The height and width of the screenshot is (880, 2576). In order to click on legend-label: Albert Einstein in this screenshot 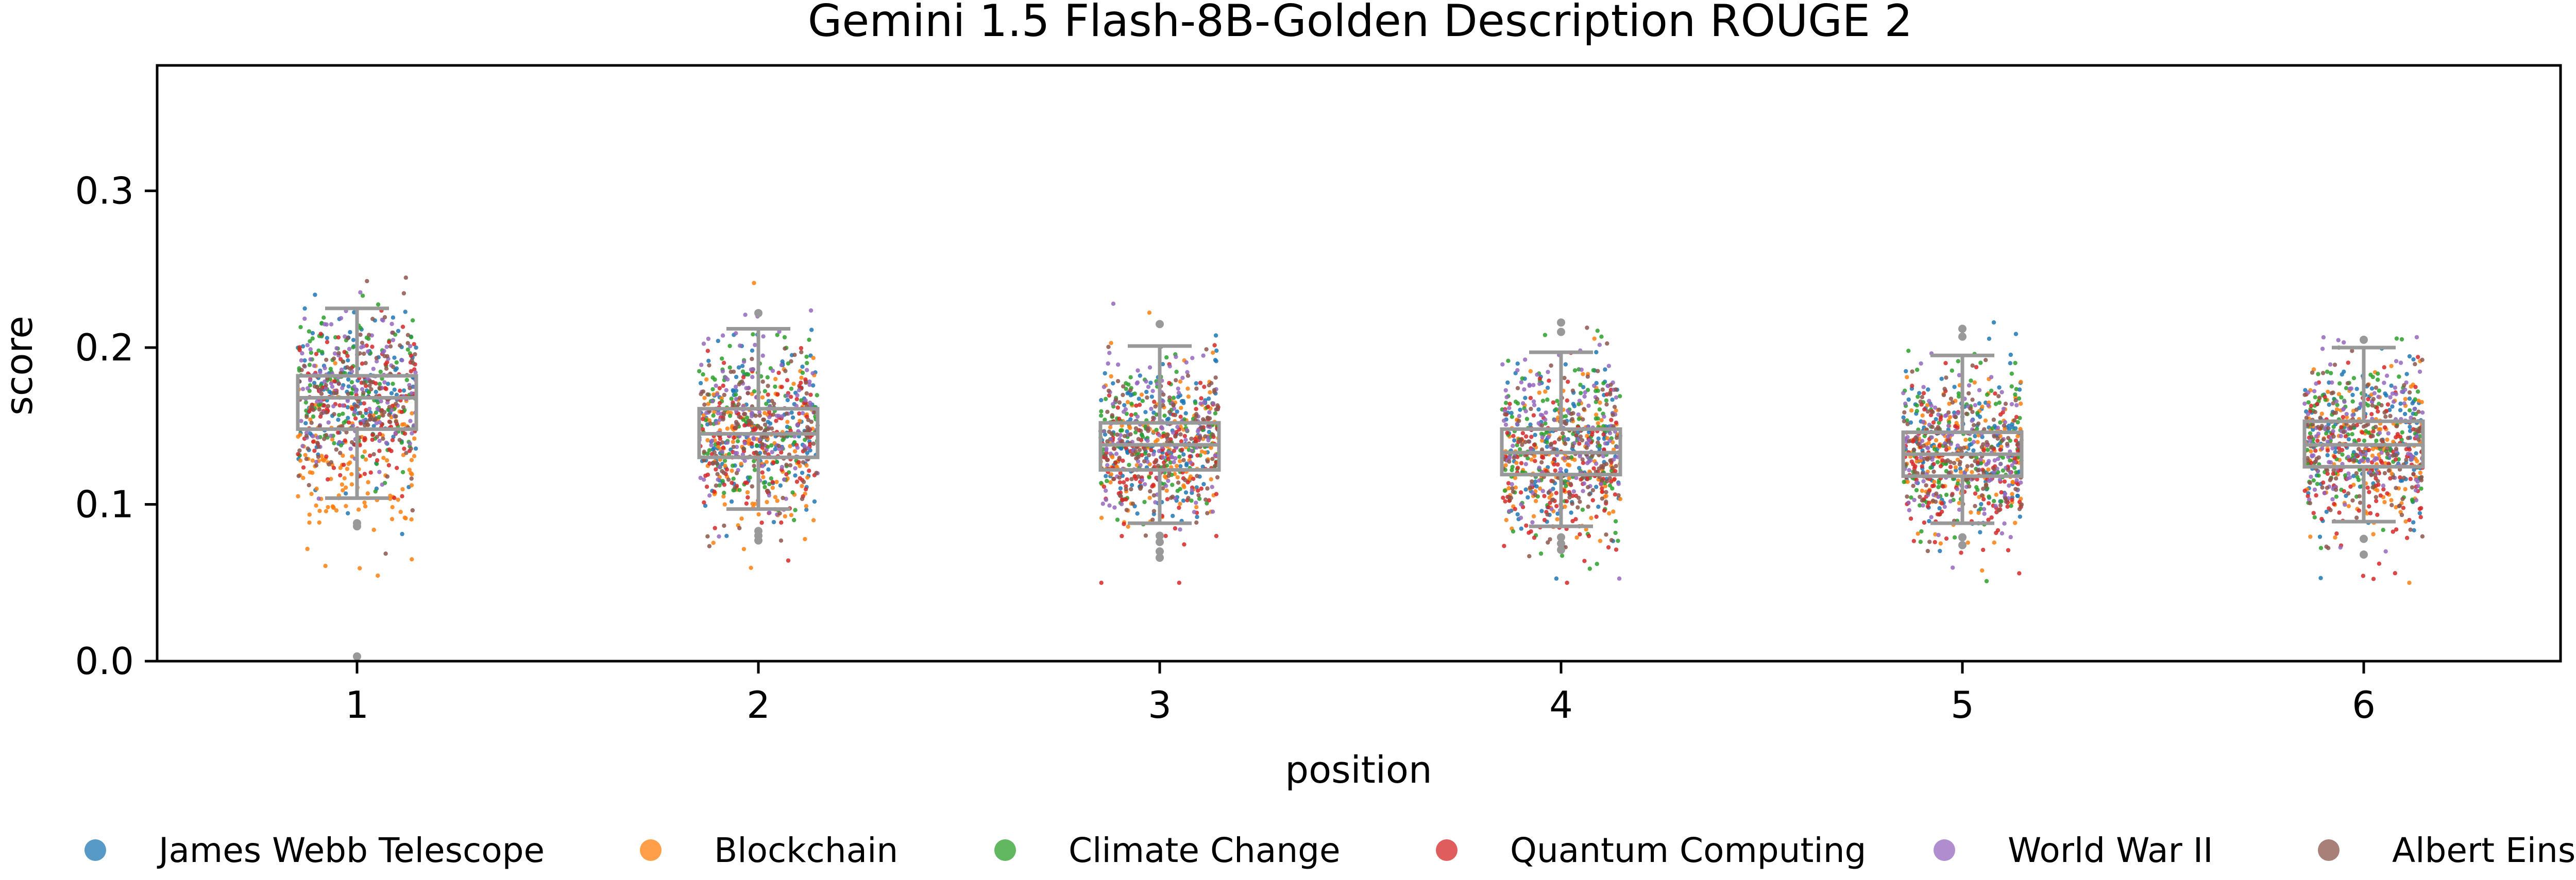, I will do `click(2484, 851)`.